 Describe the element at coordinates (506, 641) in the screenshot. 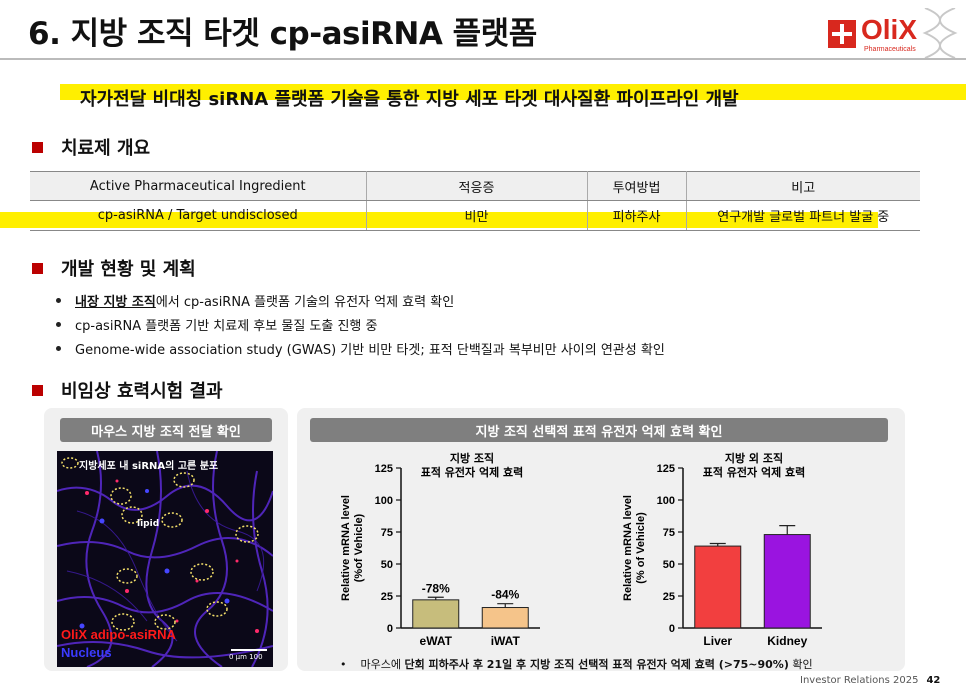

I see `x-tick-label: iWAT` at that location.